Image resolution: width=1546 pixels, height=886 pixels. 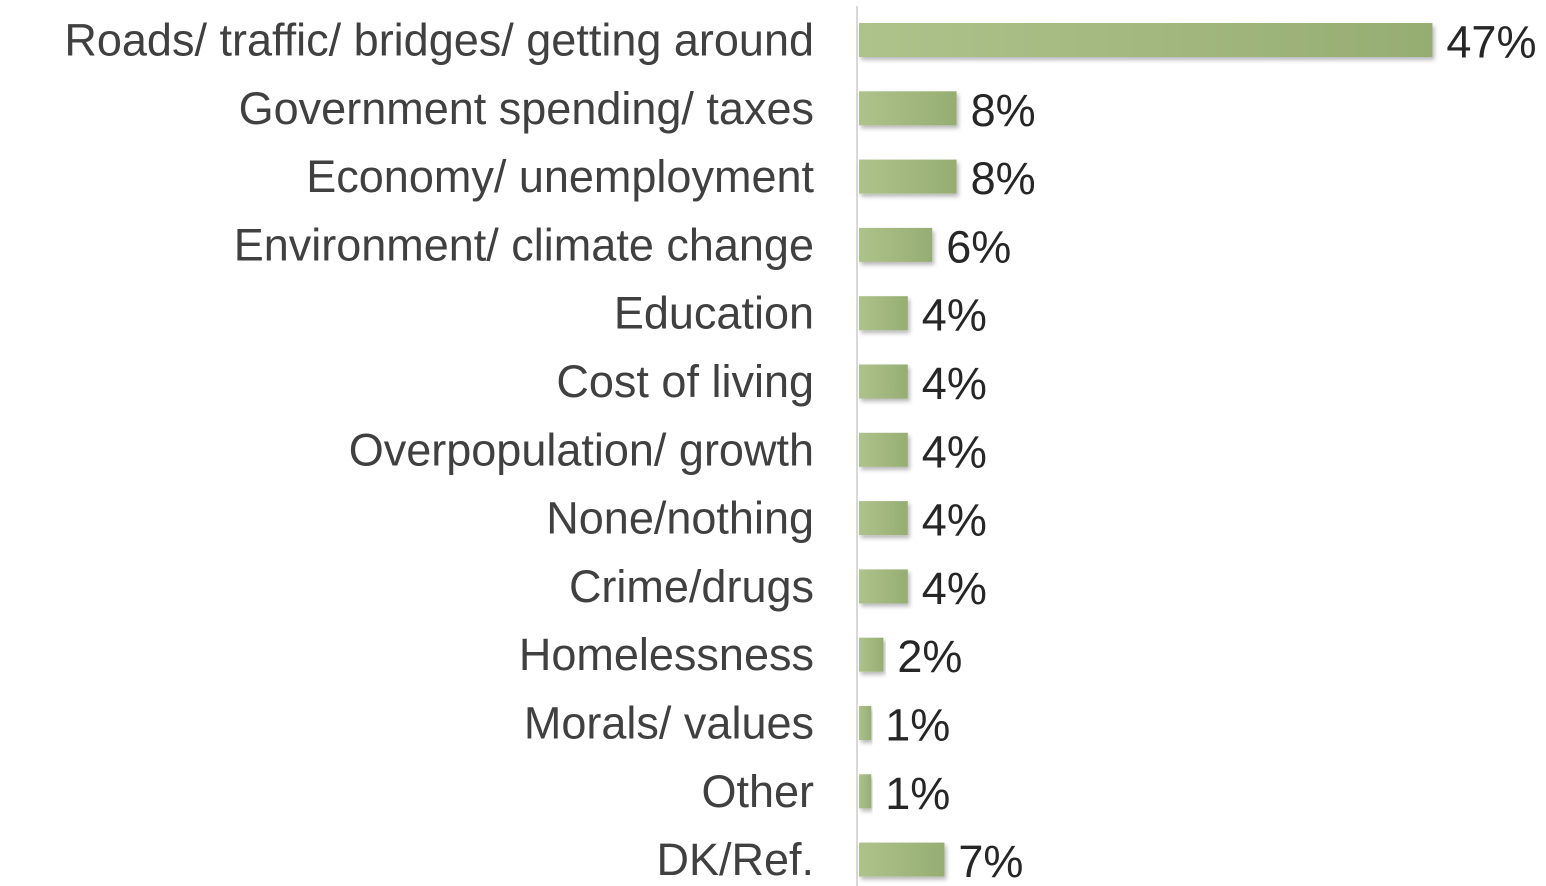 I want to click on category-label: Cost of living, so click(x=685, y=381).